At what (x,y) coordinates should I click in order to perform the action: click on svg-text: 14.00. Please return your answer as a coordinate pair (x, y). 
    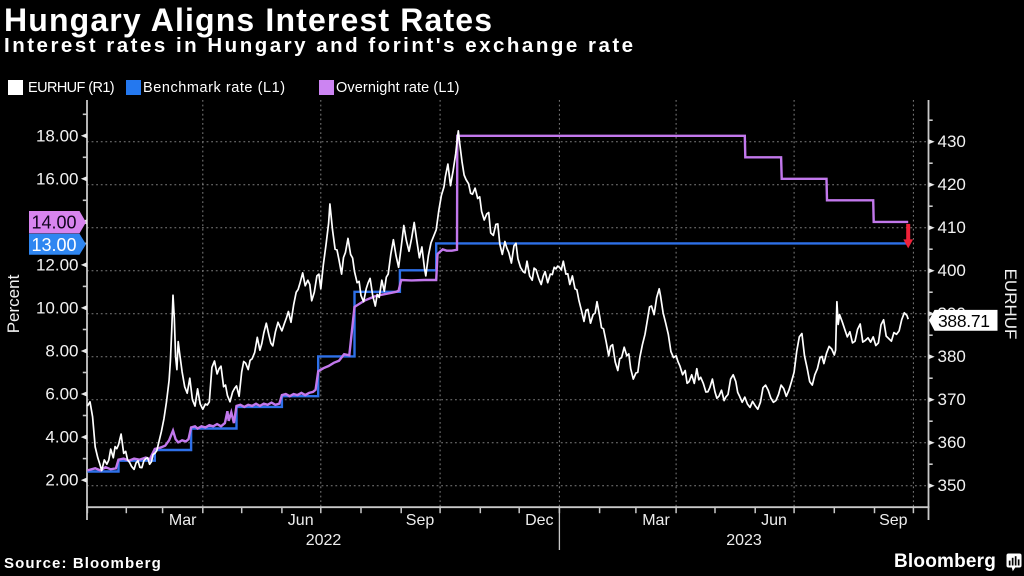
    Looking at the image, I should click on (53, 223).